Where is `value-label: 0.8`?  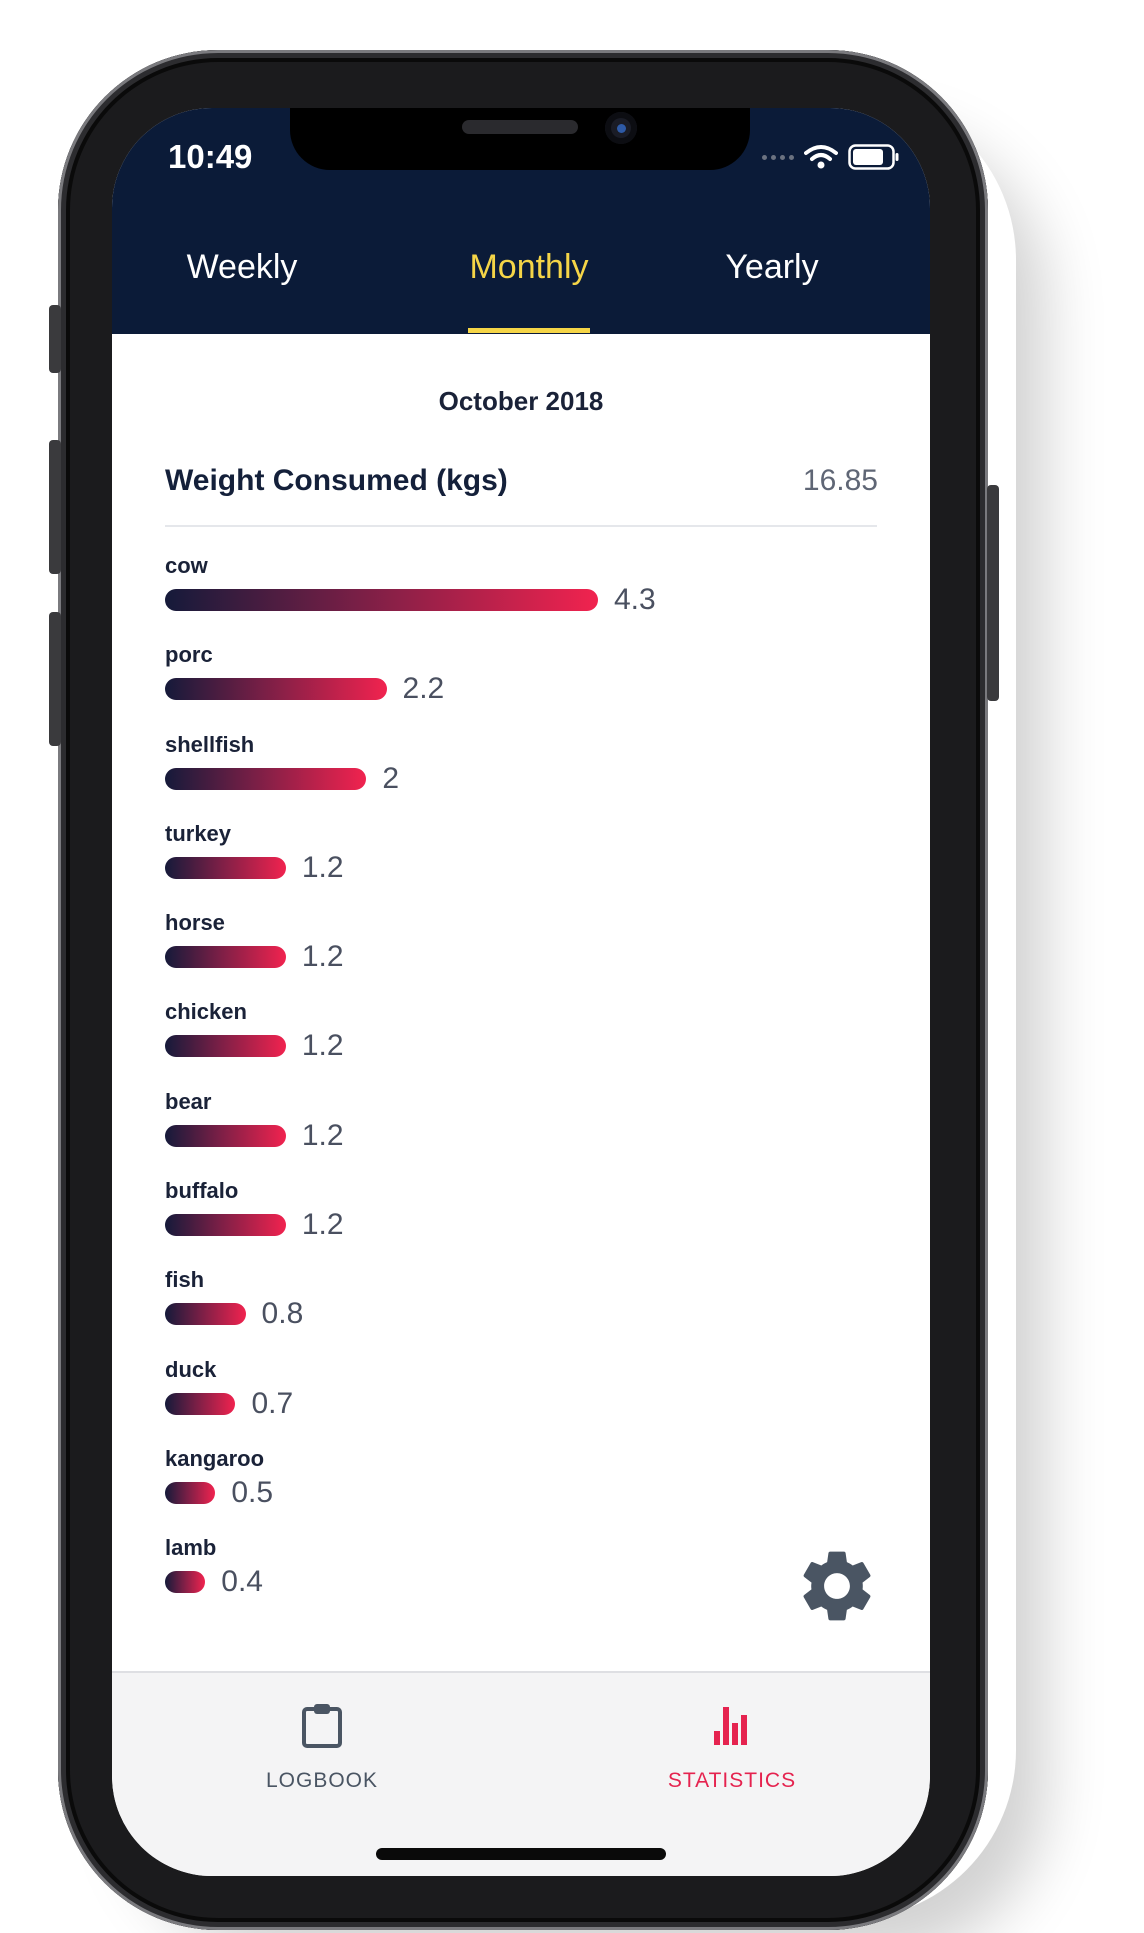
value-label: 0.8 is located at coordinates (282, 1314).